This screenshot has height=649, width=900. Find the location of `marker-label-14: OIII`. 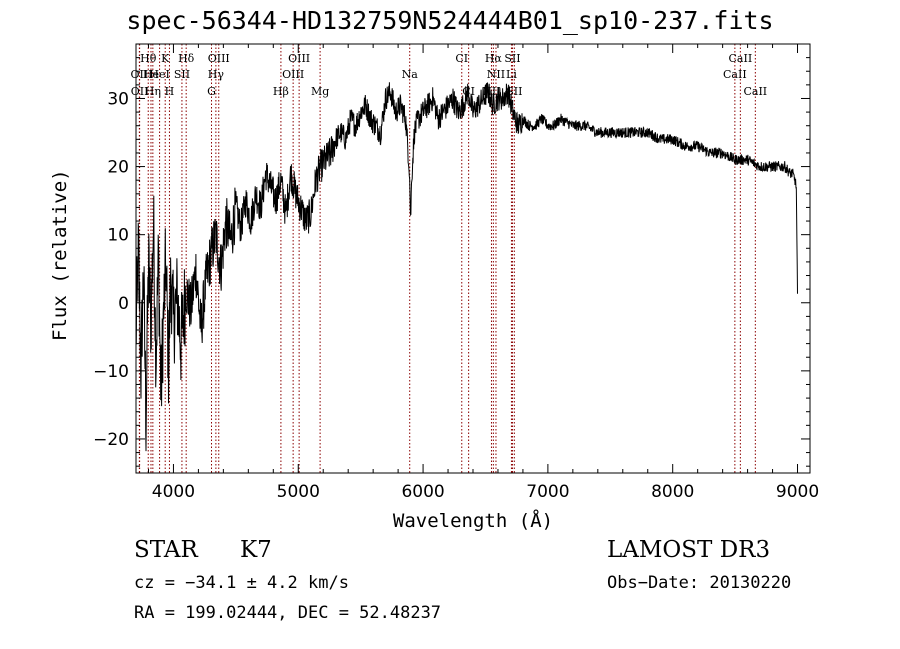

marker-label-14: OIII is located at coordinates (293, 74).